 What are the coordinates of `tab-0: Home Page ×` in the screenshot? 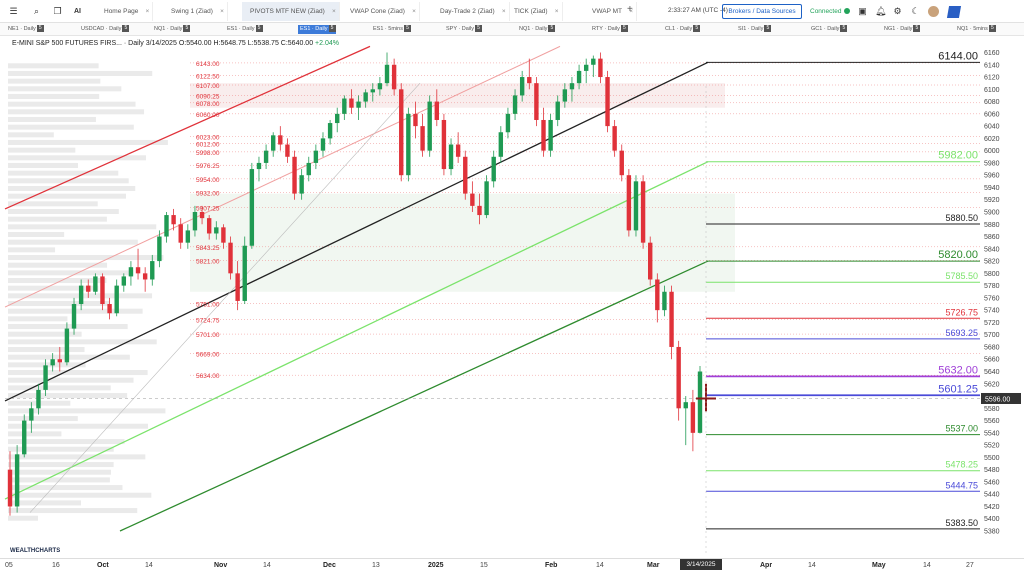 It's located at (125, 11).